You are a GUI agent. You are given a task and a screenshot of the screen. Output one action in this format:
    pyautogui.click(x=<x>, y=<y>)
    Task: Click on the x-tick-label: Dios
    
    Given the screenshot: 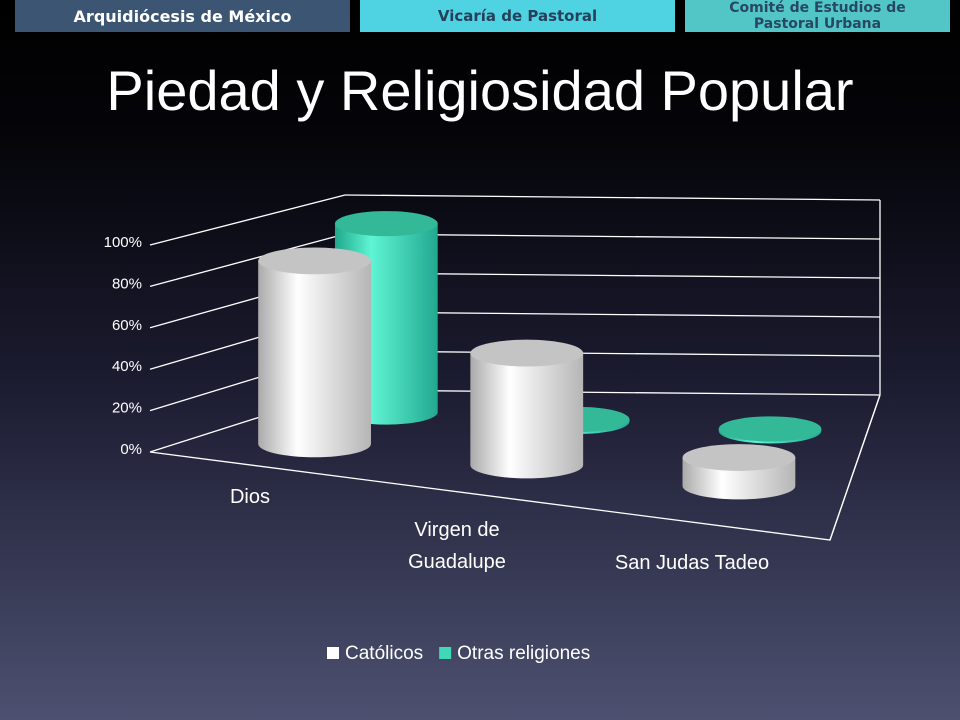 What is the action you would take?
    pyautogui.click(x=249, y=497)
    